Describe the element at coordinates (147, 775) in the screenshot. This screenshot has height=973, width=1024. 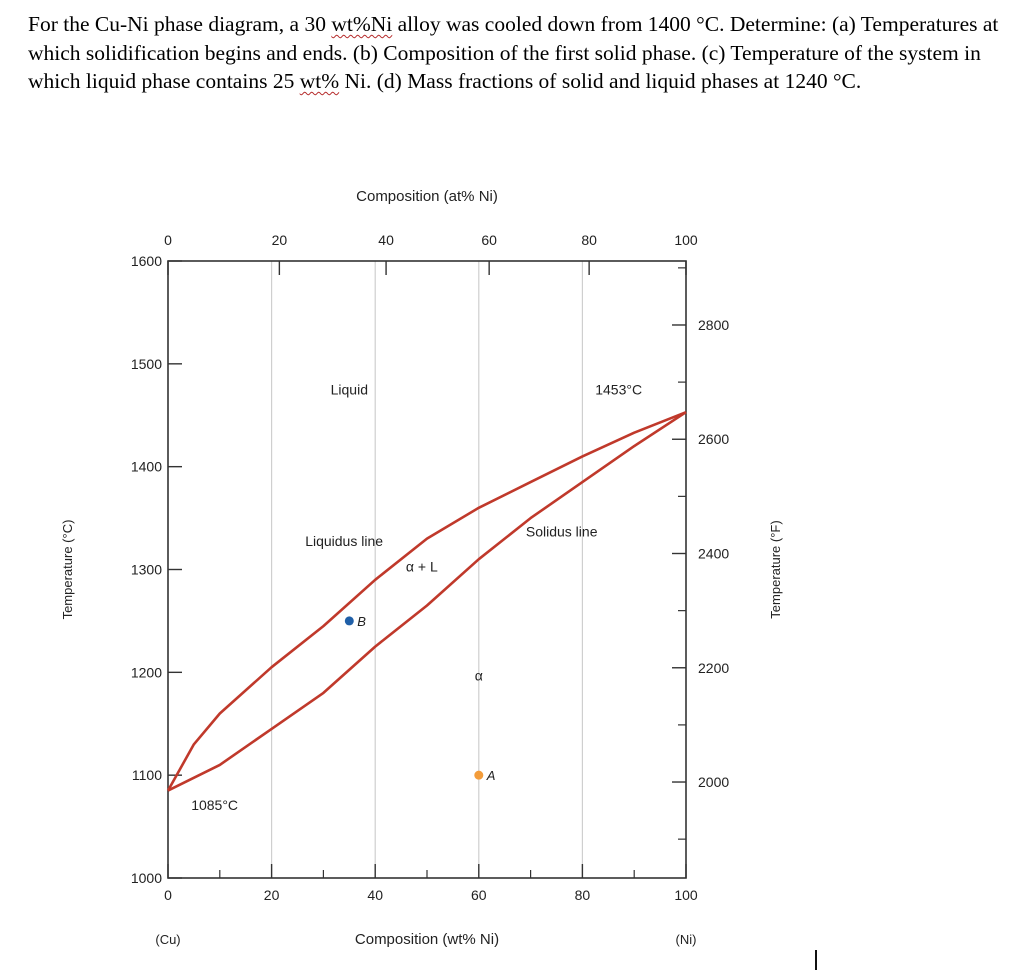
I see `y-tick-label: 1100` at that location.